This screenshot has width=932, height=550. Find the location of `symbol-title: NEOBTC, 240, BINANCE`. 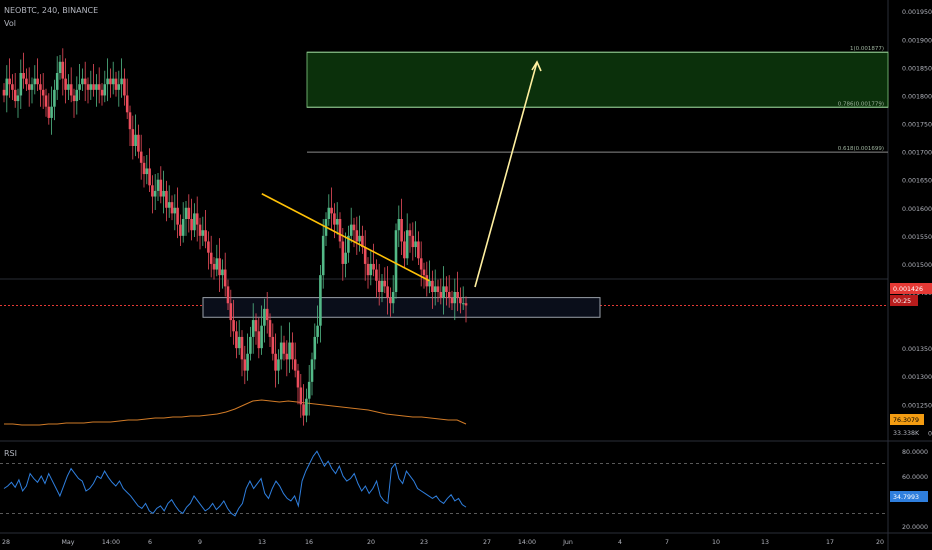

symbol-title: NEOBTC, 240, BINANCE is located at coordinates (51, 10).